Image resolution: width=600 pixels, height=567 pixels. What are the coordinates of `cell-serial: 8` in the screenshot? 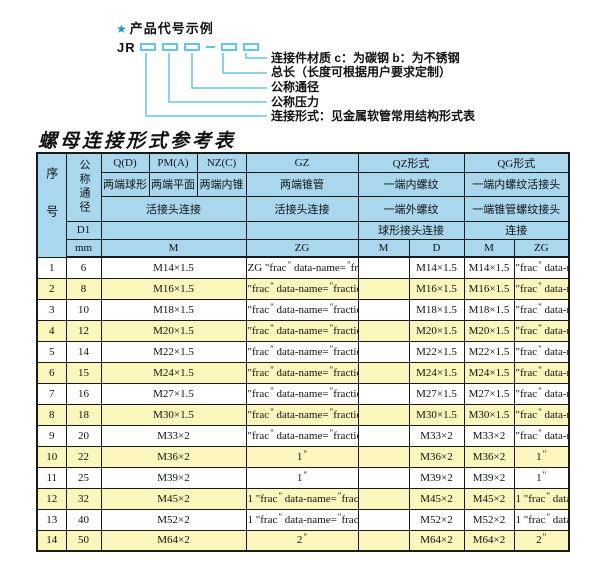 It's located at (51, 414).